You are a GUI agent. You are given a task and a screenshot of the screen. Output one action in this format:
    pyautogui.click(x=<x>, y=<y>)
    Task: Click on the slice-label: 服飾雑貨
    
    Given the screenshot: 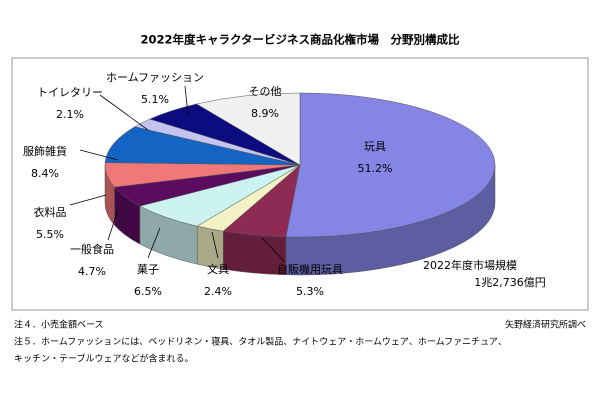 What is the action you would take?
    pyautogui.click(x=45, y=151)
    